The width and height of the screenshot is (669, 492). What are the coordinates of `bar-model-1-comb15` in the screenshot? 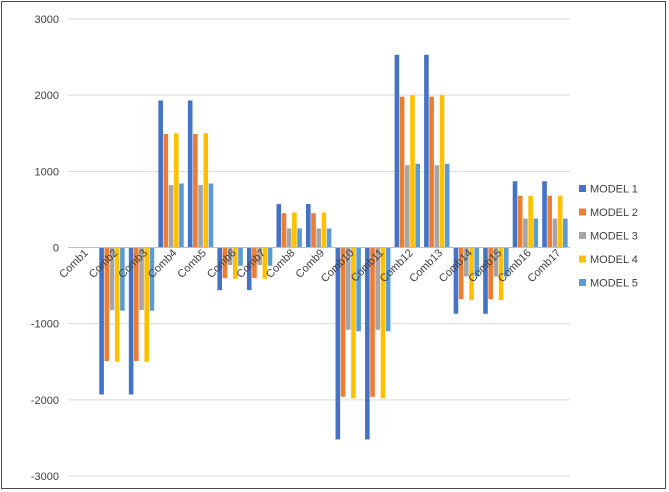 It's located at (485, 280).